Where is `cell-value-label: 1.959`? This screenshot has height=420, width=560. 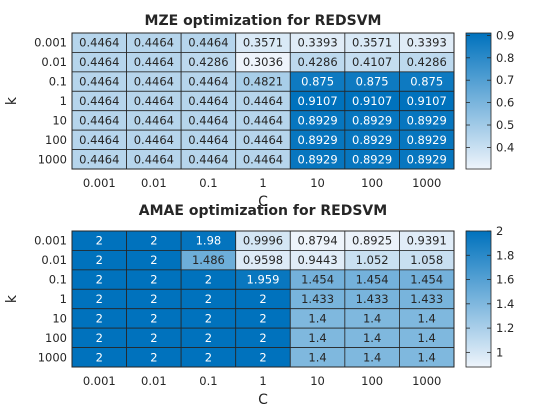
cell-value-label: 1.959 is located at coordinates (263, 280).